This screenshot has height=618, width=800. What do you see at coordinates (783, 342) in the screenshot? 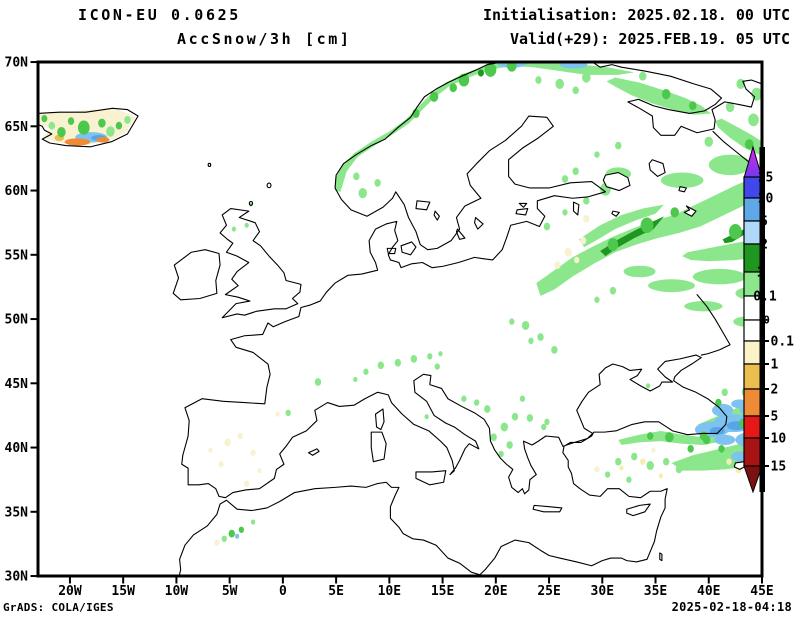
I see `colorbar-bottom-label: 0.1` at bounding box center [783, 342].